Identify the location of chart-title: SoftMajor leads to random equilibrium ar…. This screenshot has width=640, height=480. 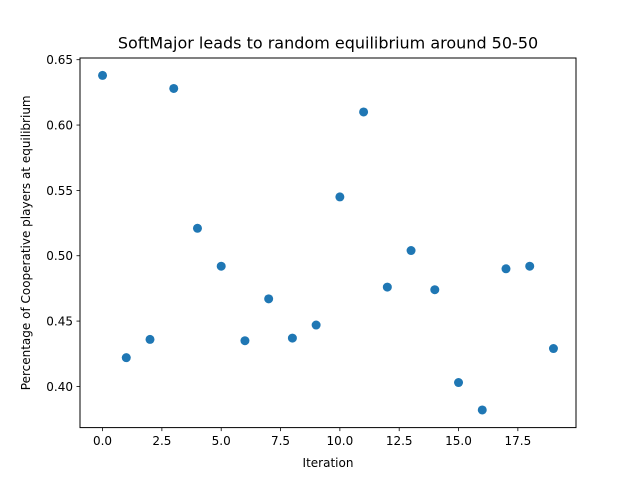
(328, 43).